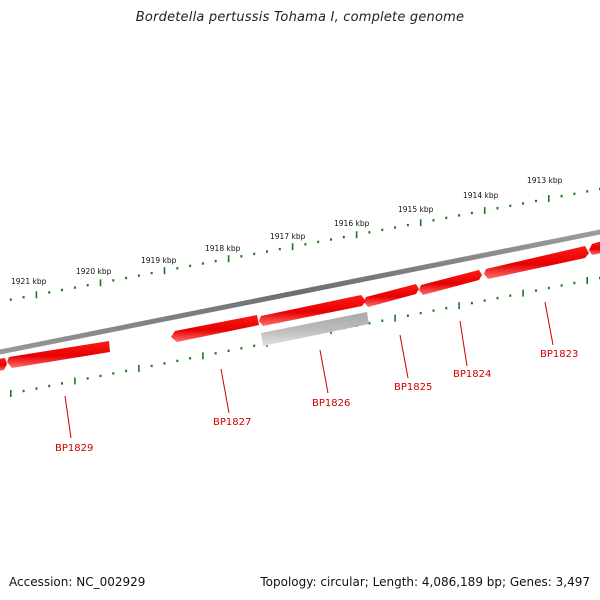 This screenshot has height=600, width=600. Describe the element at coordinates (288, 236) in the screenshot. I see `kbp-label: 1917 kbp` at that location.